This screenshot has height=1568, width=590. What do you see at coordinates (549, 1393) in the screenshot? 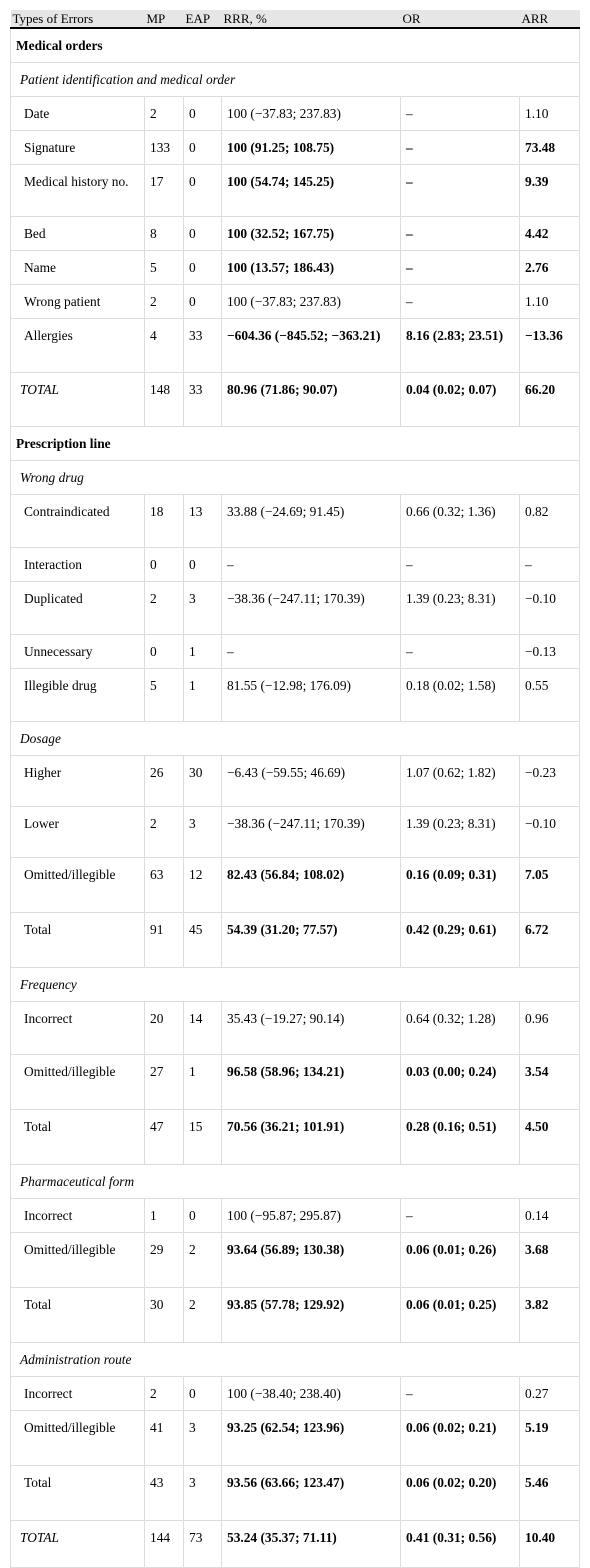
I see `arr-cell: 0.27` at bounding box center [549, 1393].